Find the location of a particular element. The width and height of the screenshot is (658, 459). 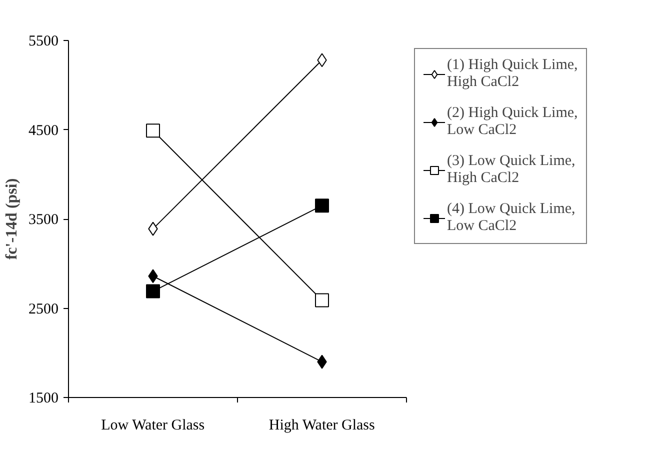

legend-label: (3) Low Quick Lime, High CaCl2 is located at coordinates (511, 170).